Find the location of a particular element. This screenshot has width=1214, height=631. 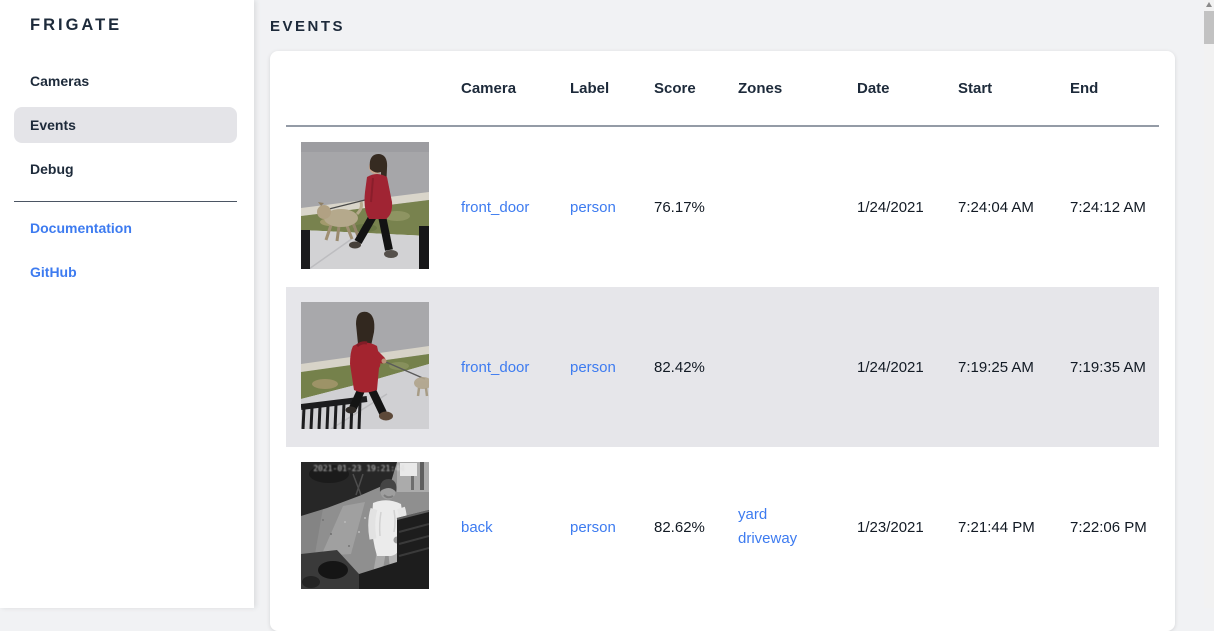

column-header-end: End is located at coordinates (1114, 89).